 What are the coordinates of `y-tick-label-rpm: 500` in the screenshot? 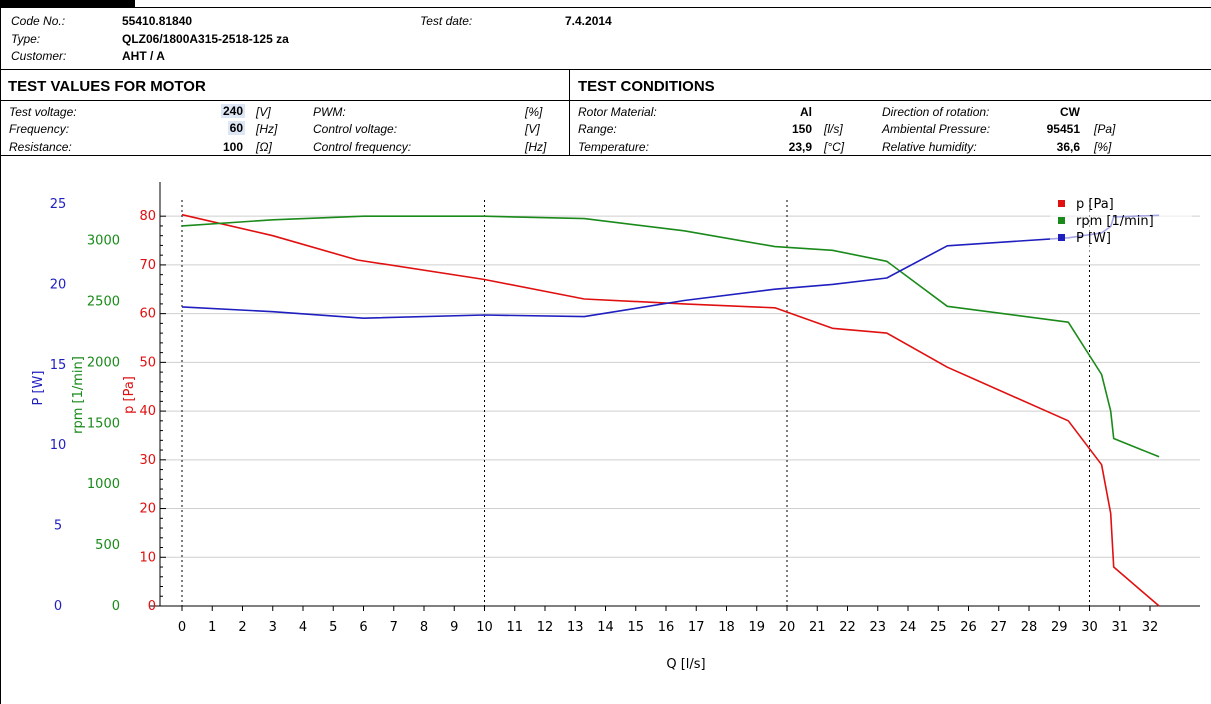 It's located at (107, 545).